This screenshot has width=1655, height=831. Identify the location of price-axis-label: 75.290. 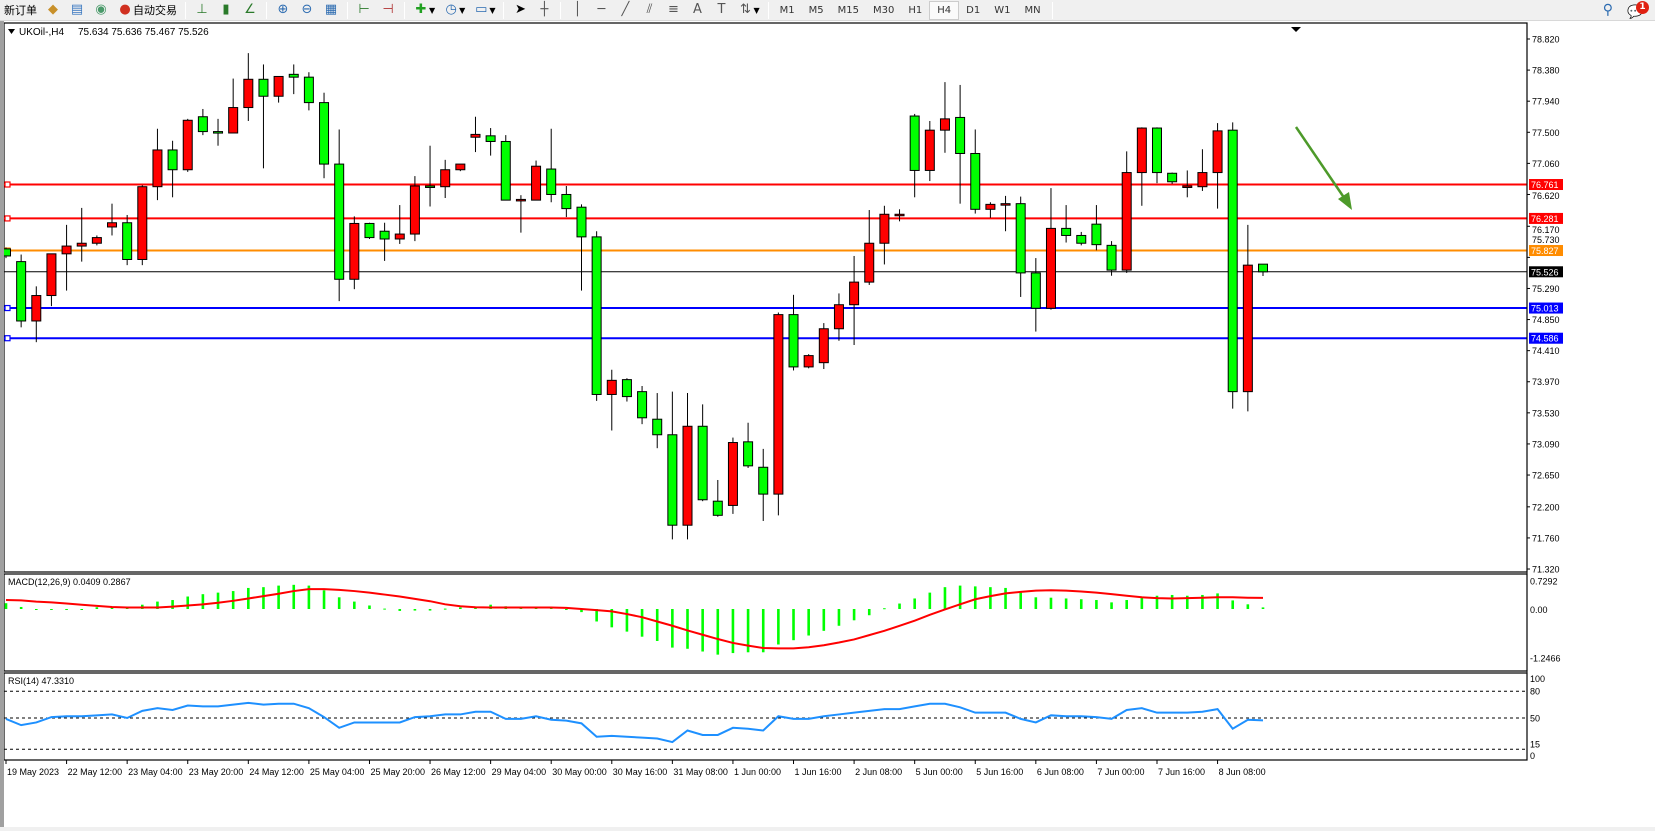
(1546, 289).